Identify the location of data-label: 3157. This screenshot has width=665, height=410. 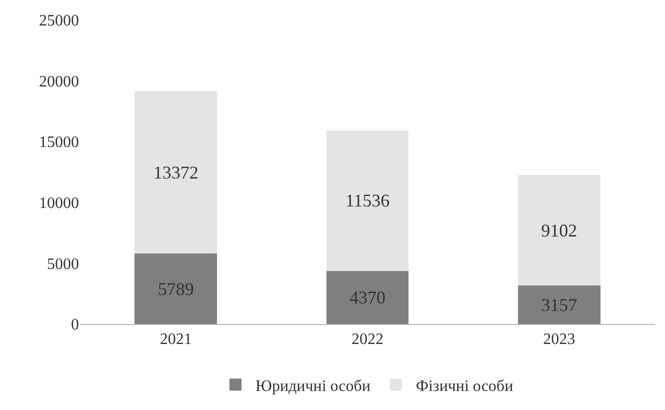
(559, 304).